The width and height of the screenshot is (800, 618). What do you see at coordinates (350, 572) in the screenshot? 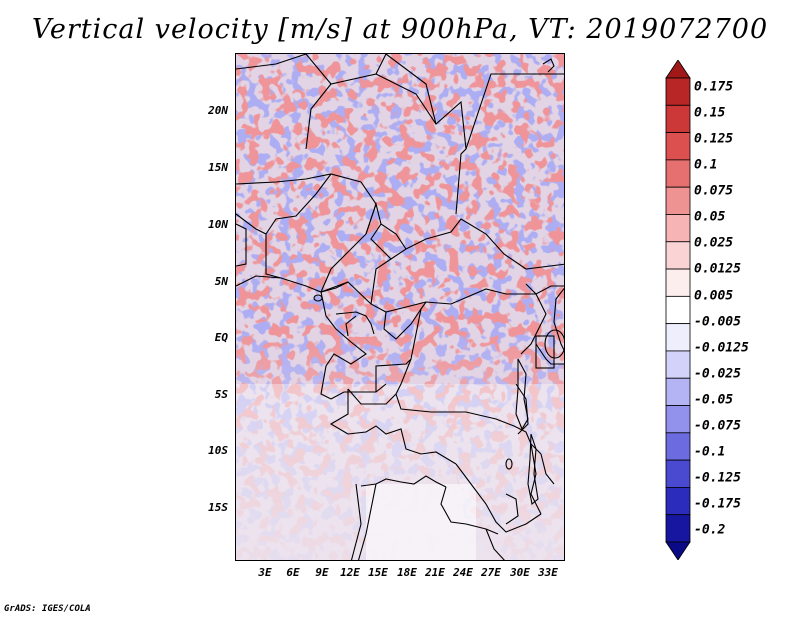
I see `lon-label-12e: 12E` at bounding box center [350, 572].